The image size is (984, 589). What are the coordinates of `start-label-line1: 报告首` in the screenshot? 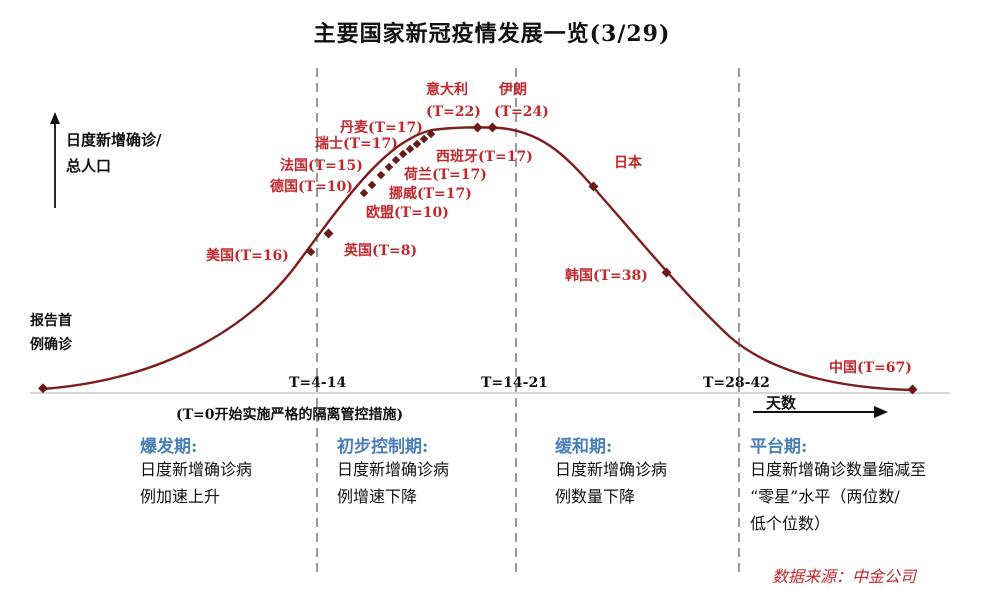 It's located at (51, 321).